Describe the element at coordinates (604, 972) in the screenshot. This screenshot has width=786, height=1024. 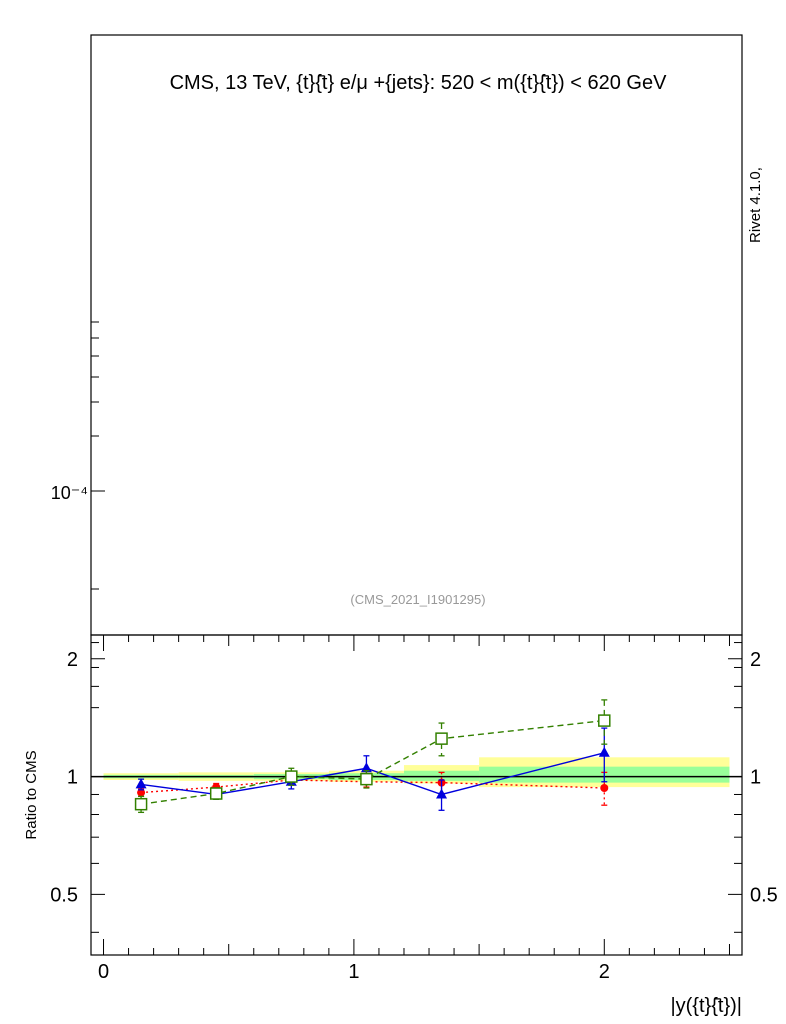
I see `x-tick-label: 2` at that location.